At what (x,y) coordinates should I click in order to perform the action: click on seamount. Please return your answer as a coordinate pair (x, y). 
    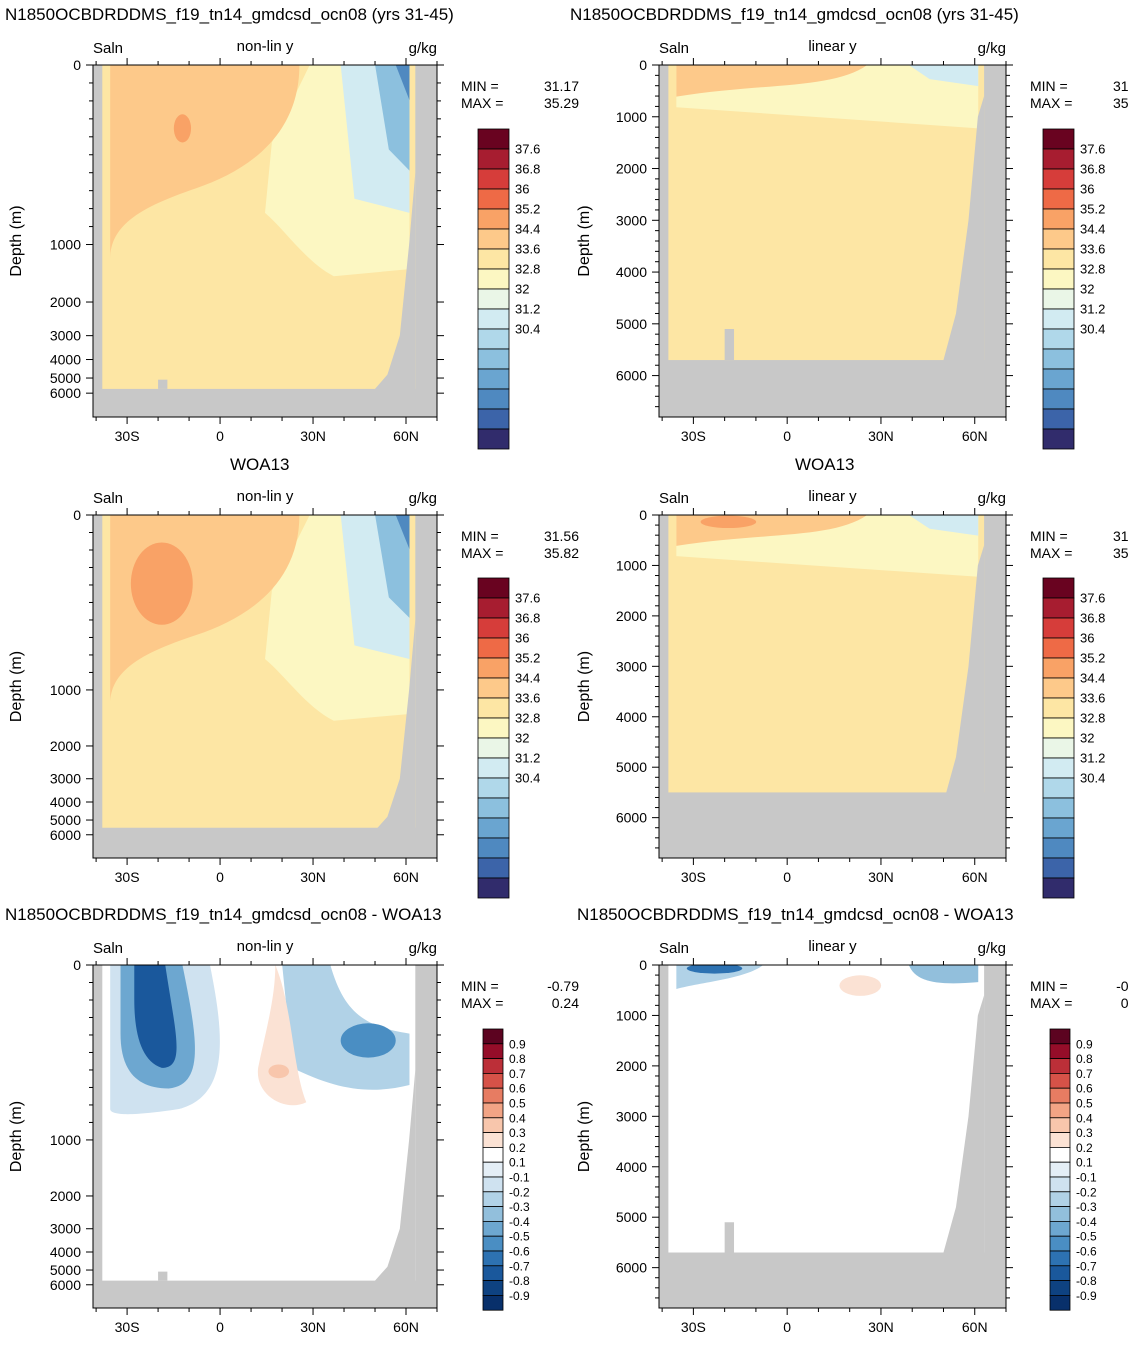
    Looking at the image, I should click on (729, 1237).